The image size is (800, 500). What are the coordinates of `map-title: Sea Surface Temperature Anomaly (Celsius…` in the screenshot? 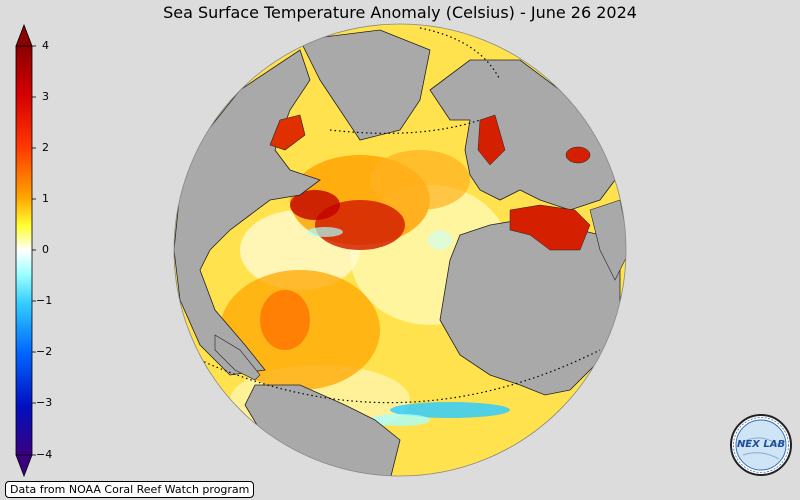 It's located at (400, 12).